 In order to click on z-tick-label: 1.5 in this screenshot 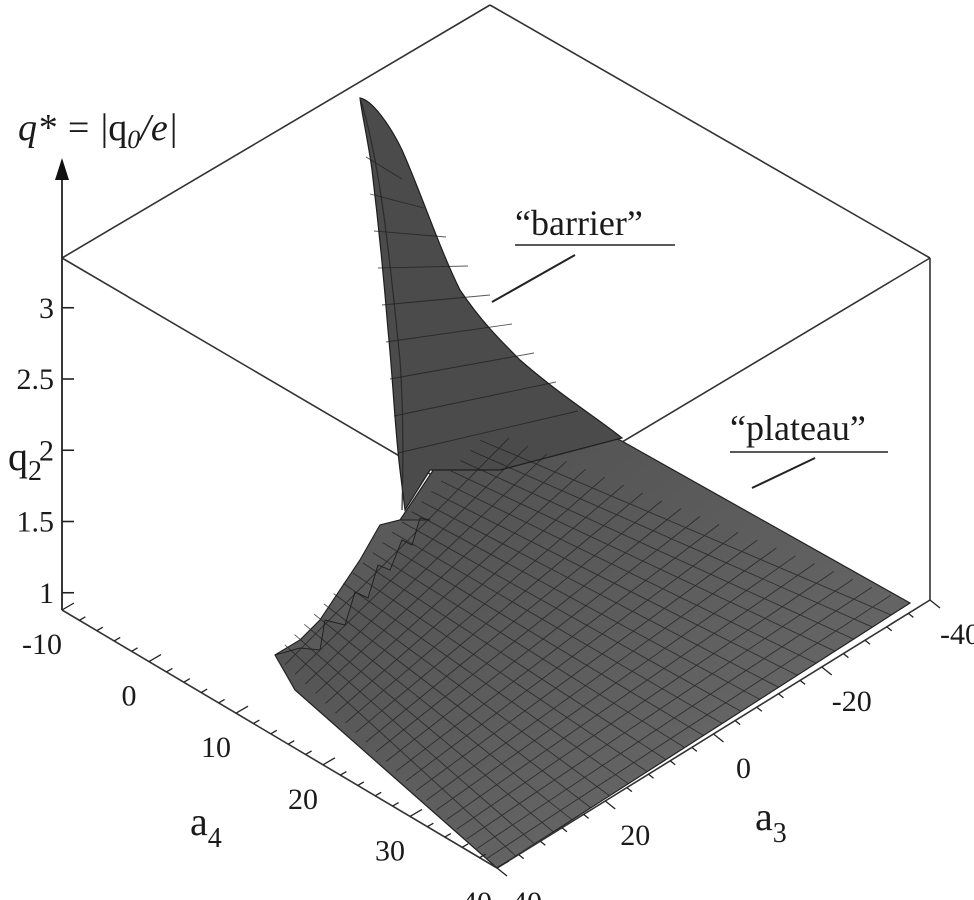, I will do `click(36, 522)`.